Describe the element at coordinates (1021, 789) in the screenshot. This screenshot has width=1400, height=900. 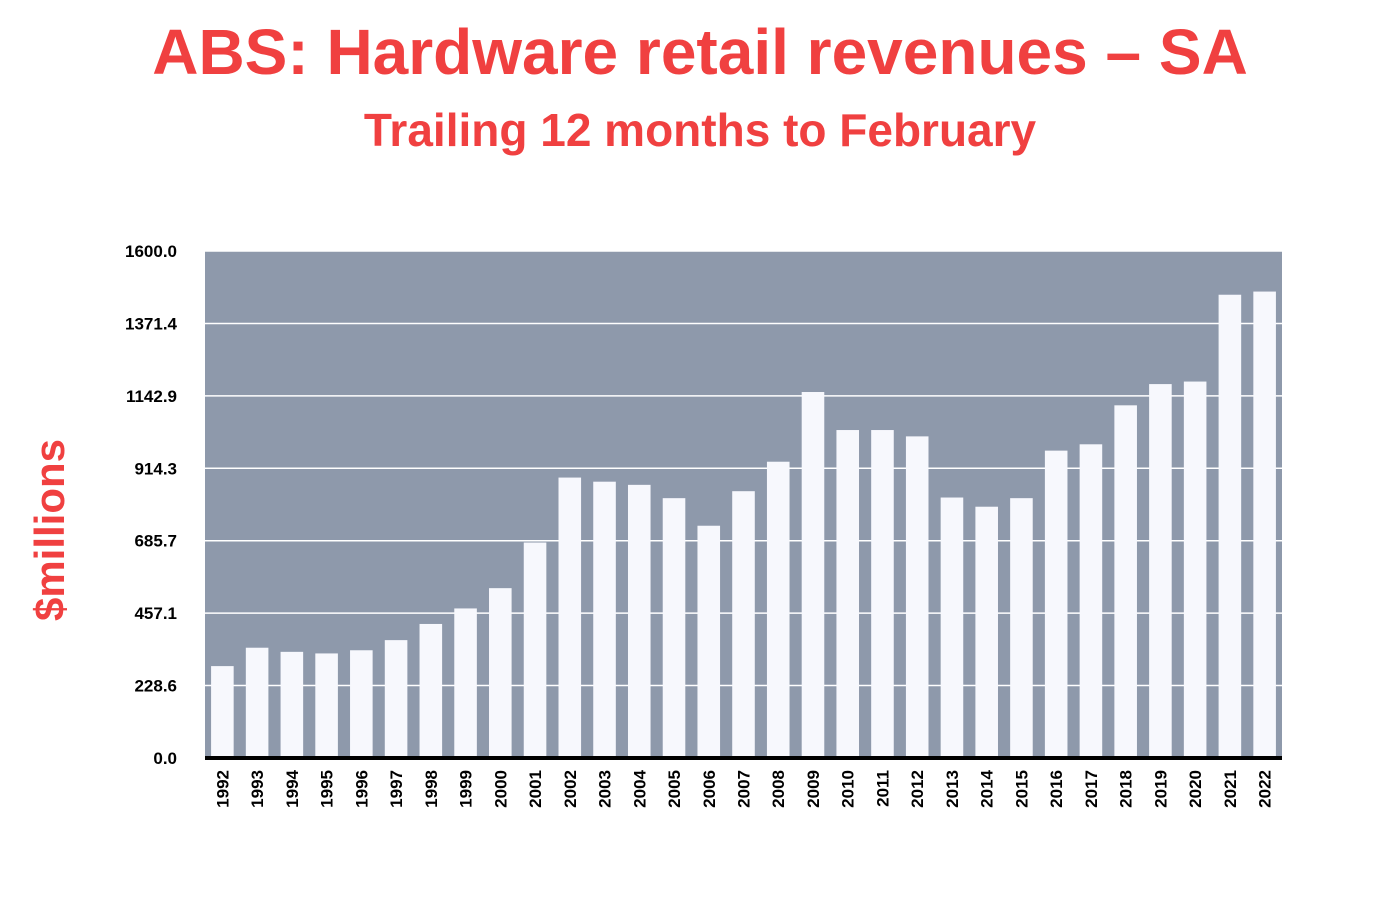
I see `x-tick-label: 2015` at that location.